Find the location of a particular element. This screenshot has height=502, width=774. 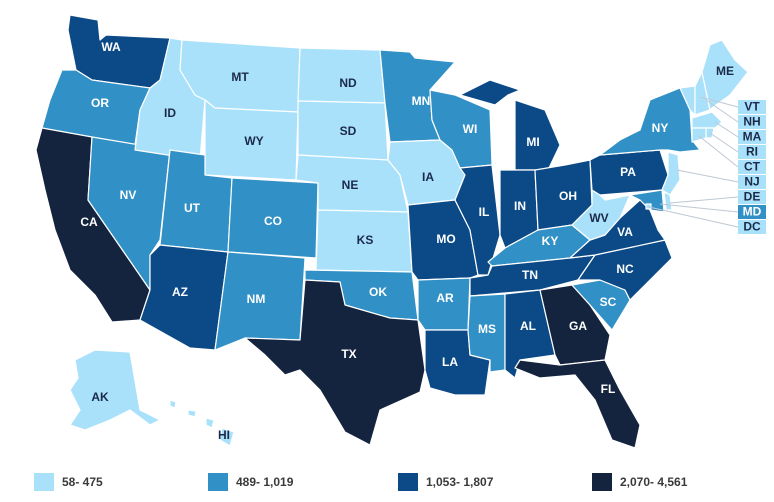

state-label-RI: RI is located at coordinates (752, 152).